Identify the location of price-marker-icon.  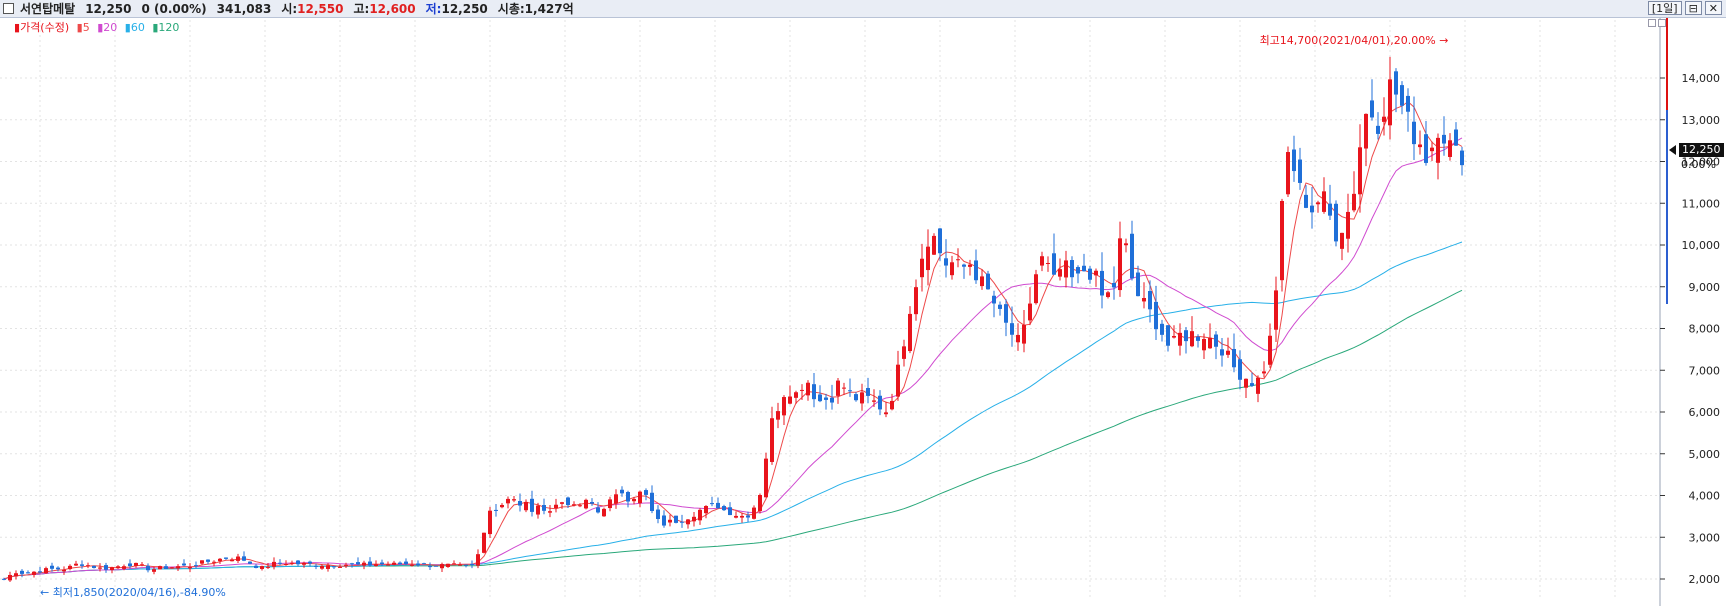
(1672, 150).